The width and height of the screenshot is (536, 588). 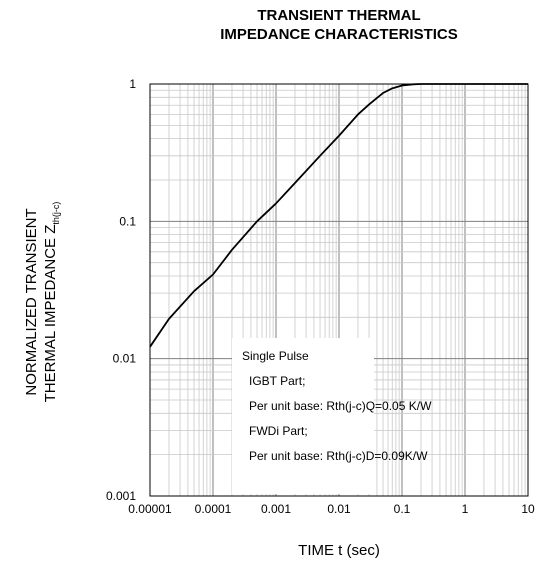 I want to click on legend-text: Per unit base: Rth(j-c)Q=0.05 K/W, so click(x=340, y=406).